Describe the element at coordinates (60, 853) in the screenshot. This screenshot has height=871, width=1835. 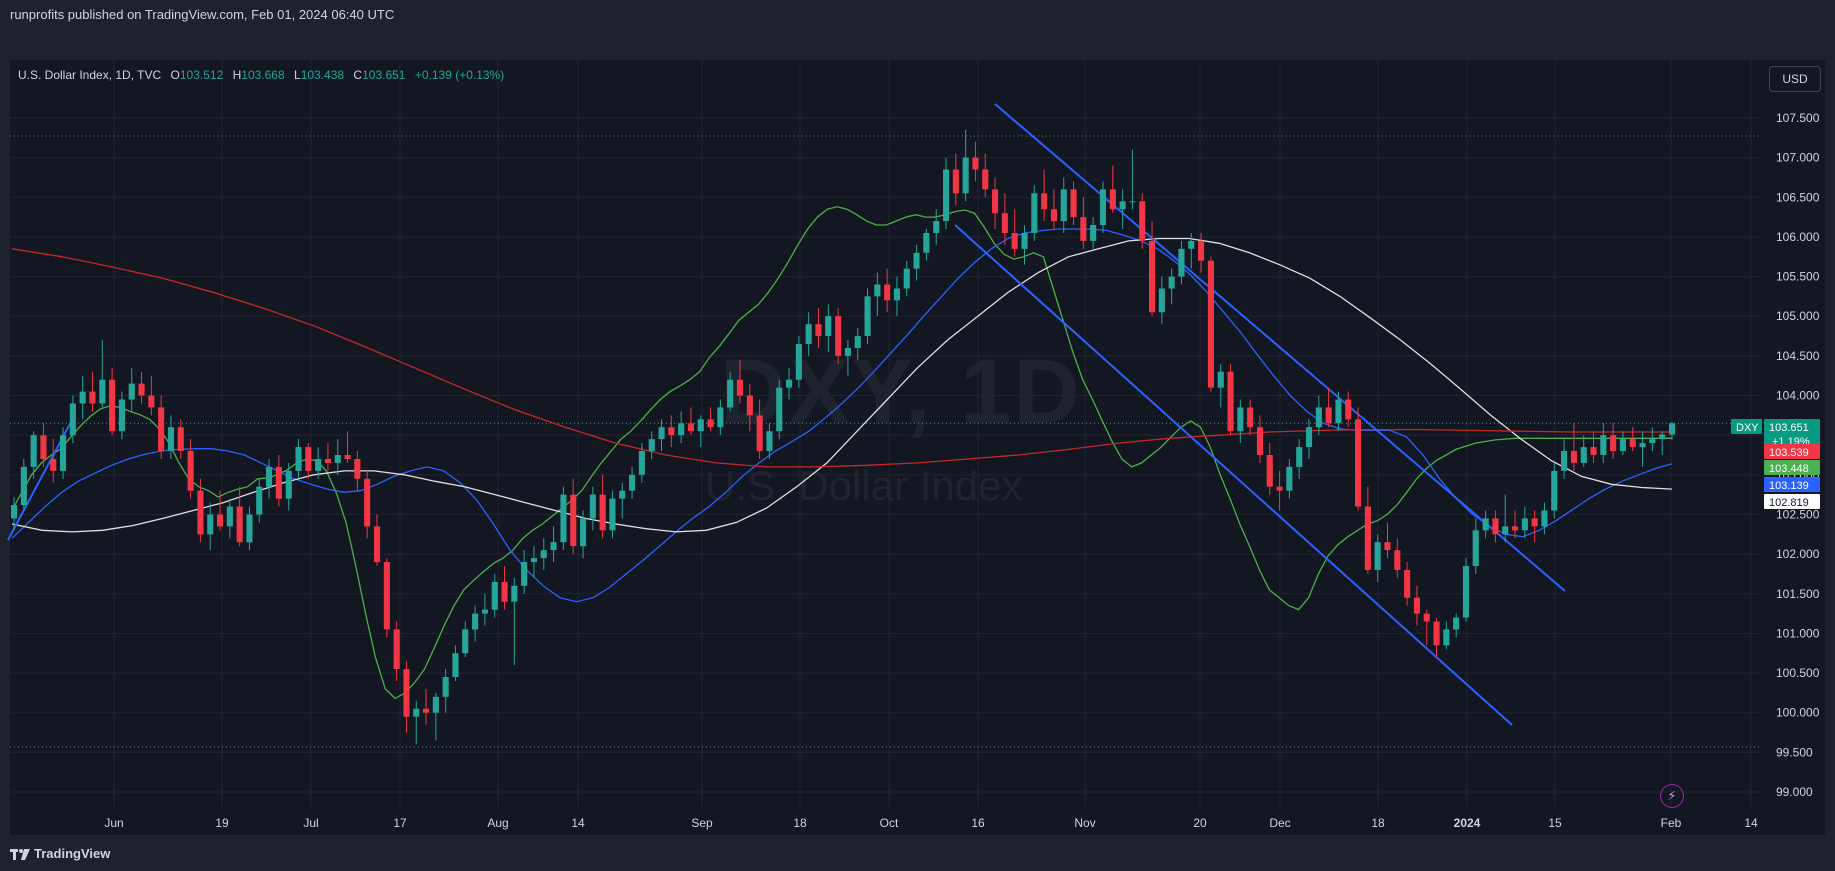
I see `tradingview-logo: TradingView` at that location.